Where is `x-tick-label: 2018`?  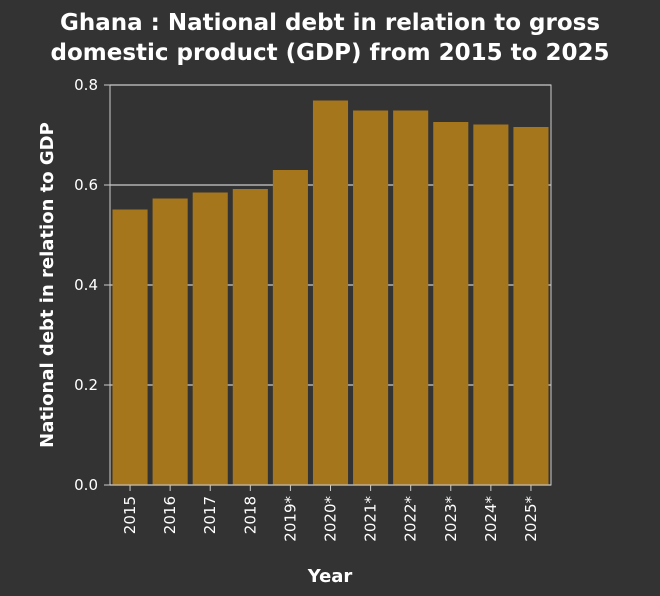
x-tick-label: 2018 is located at coordinates (250, 515).